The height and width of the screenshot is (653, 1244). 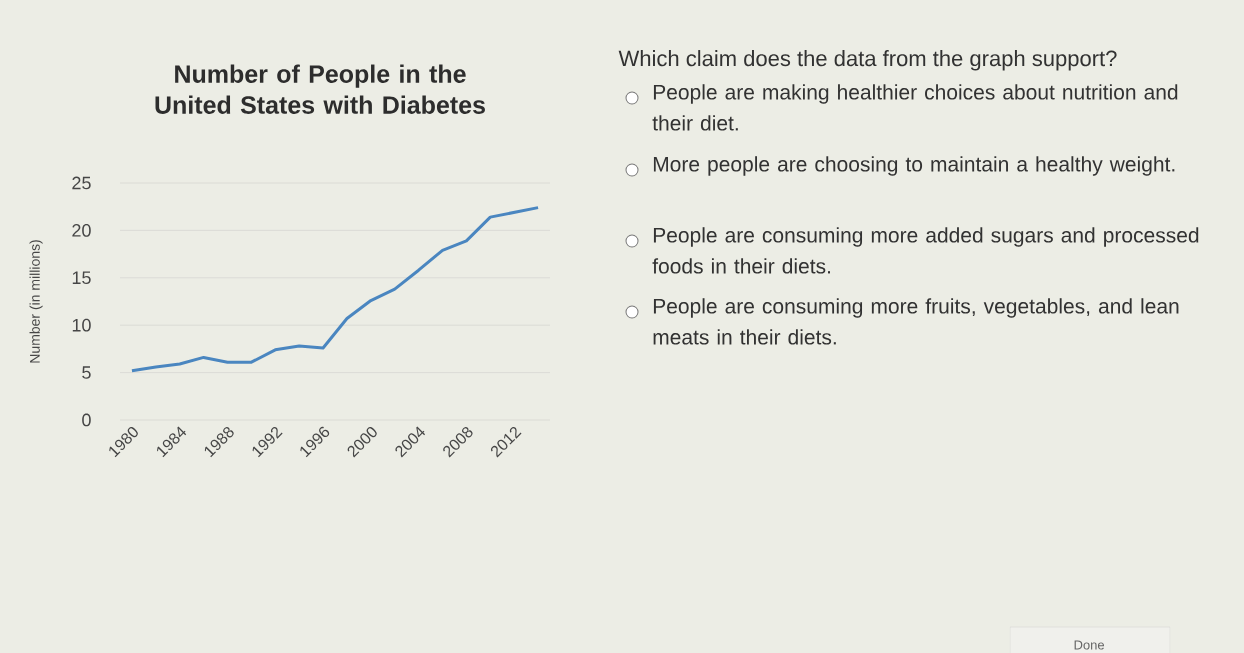 What do you see at coordinates (915, 107) in the screenshot?
I see `text: People are making healthier choices about nutrition and their diet.` at bounding box center [915, 107].